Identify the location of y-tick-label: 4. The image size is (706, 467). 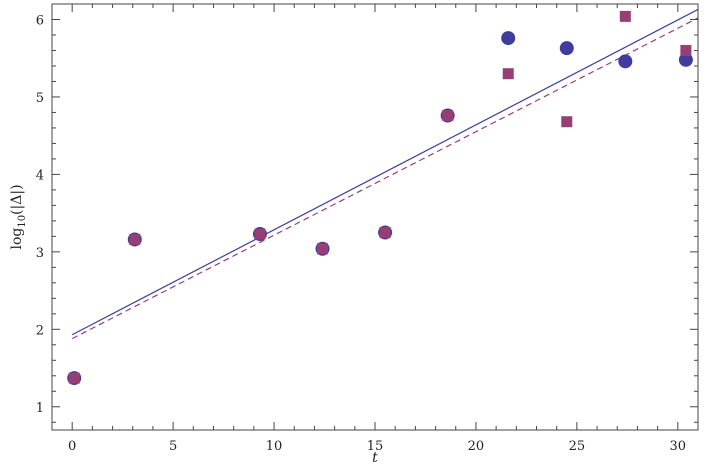
(40, 175).